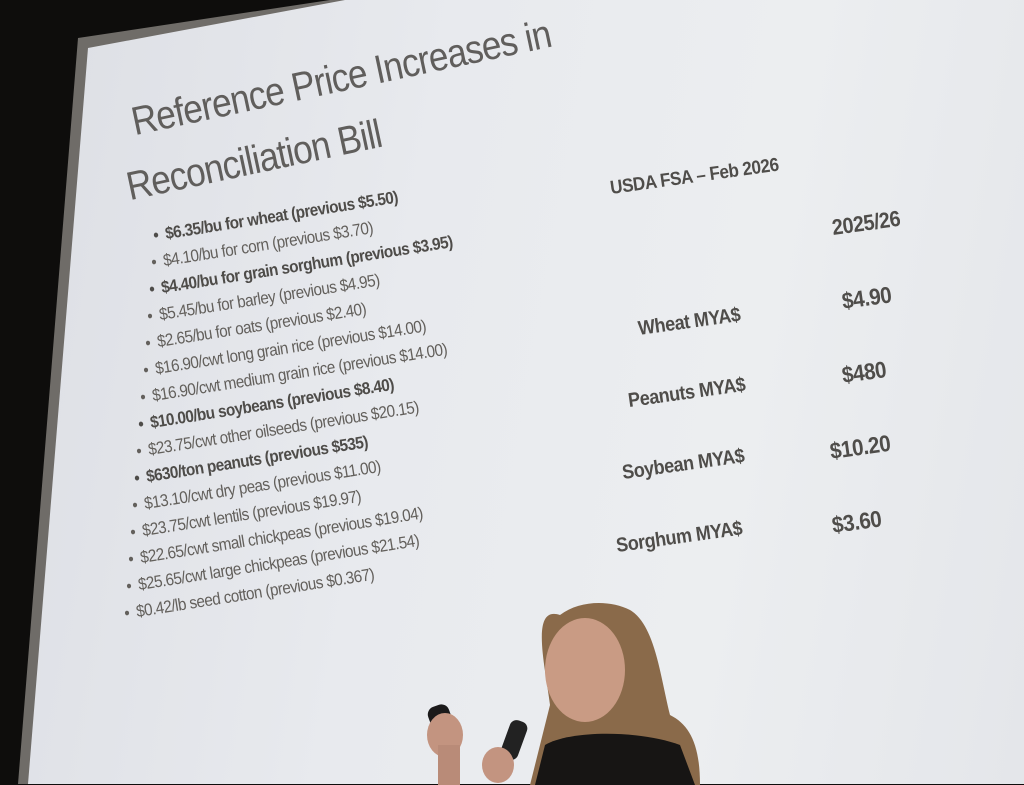 This screenshot has height=785, width=1024. What do you see at coordinates (498, 765) in the screenshot?
I see `presenter-hand` at bounding box center [498, 765].